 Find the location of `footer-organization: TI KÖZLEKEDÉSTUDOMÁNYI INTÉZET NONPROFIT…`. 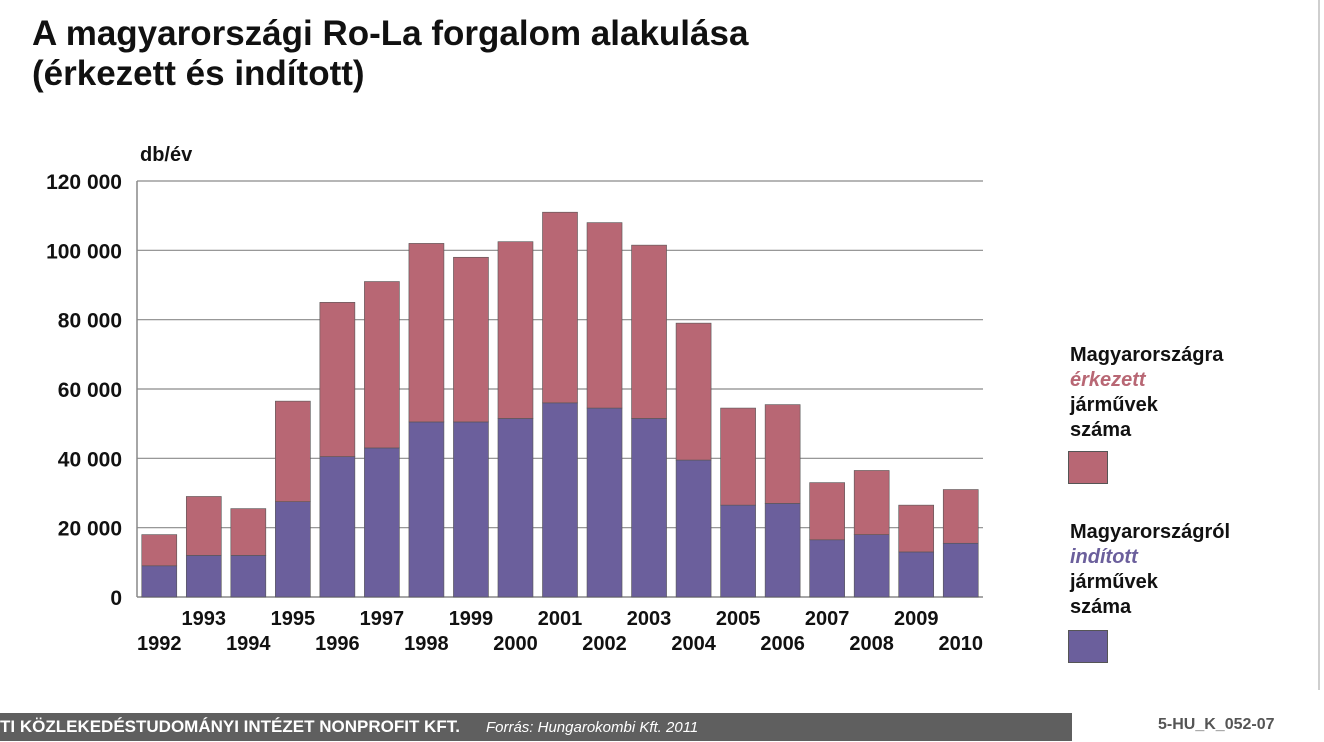

footer-organization: TI KÖZLEKEDÉSTUDOMÁNYI INTÉZET NONPROFIT… is located at coordinates (230, 726).